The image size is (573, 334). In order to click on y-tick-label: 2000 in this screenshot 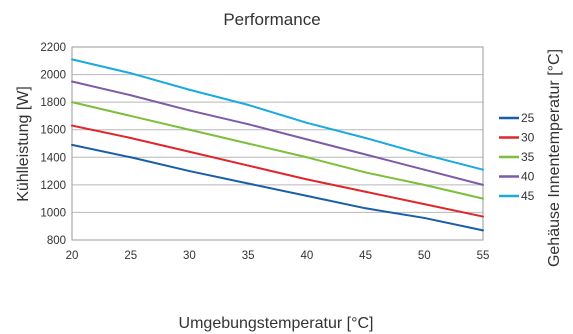, I will do `click(53, 76)`.